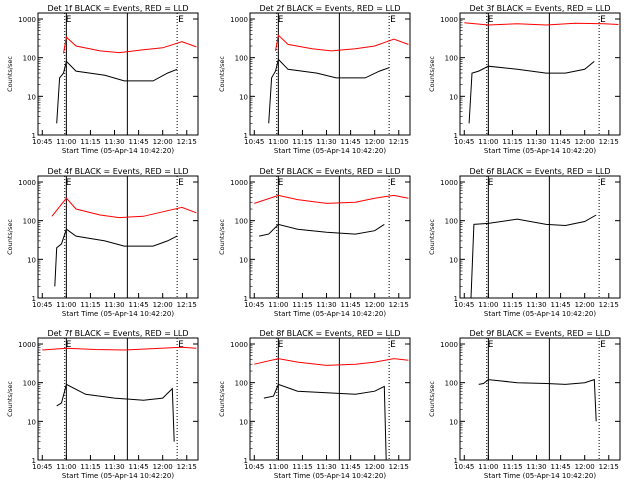 The width and height of the screenshot is (640, 480). I want to click on panel-title: Det 4f BLACK = Events, RED = LLD, so click(117, 171).